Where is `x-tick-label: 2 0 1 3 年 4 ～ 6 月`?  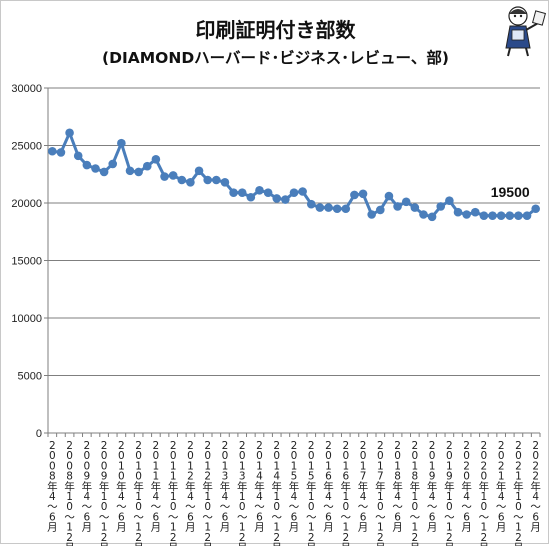 x-tick-label: 2 0 1 3 年 4 ～ 6 月 is located at coordinates (225, 487).